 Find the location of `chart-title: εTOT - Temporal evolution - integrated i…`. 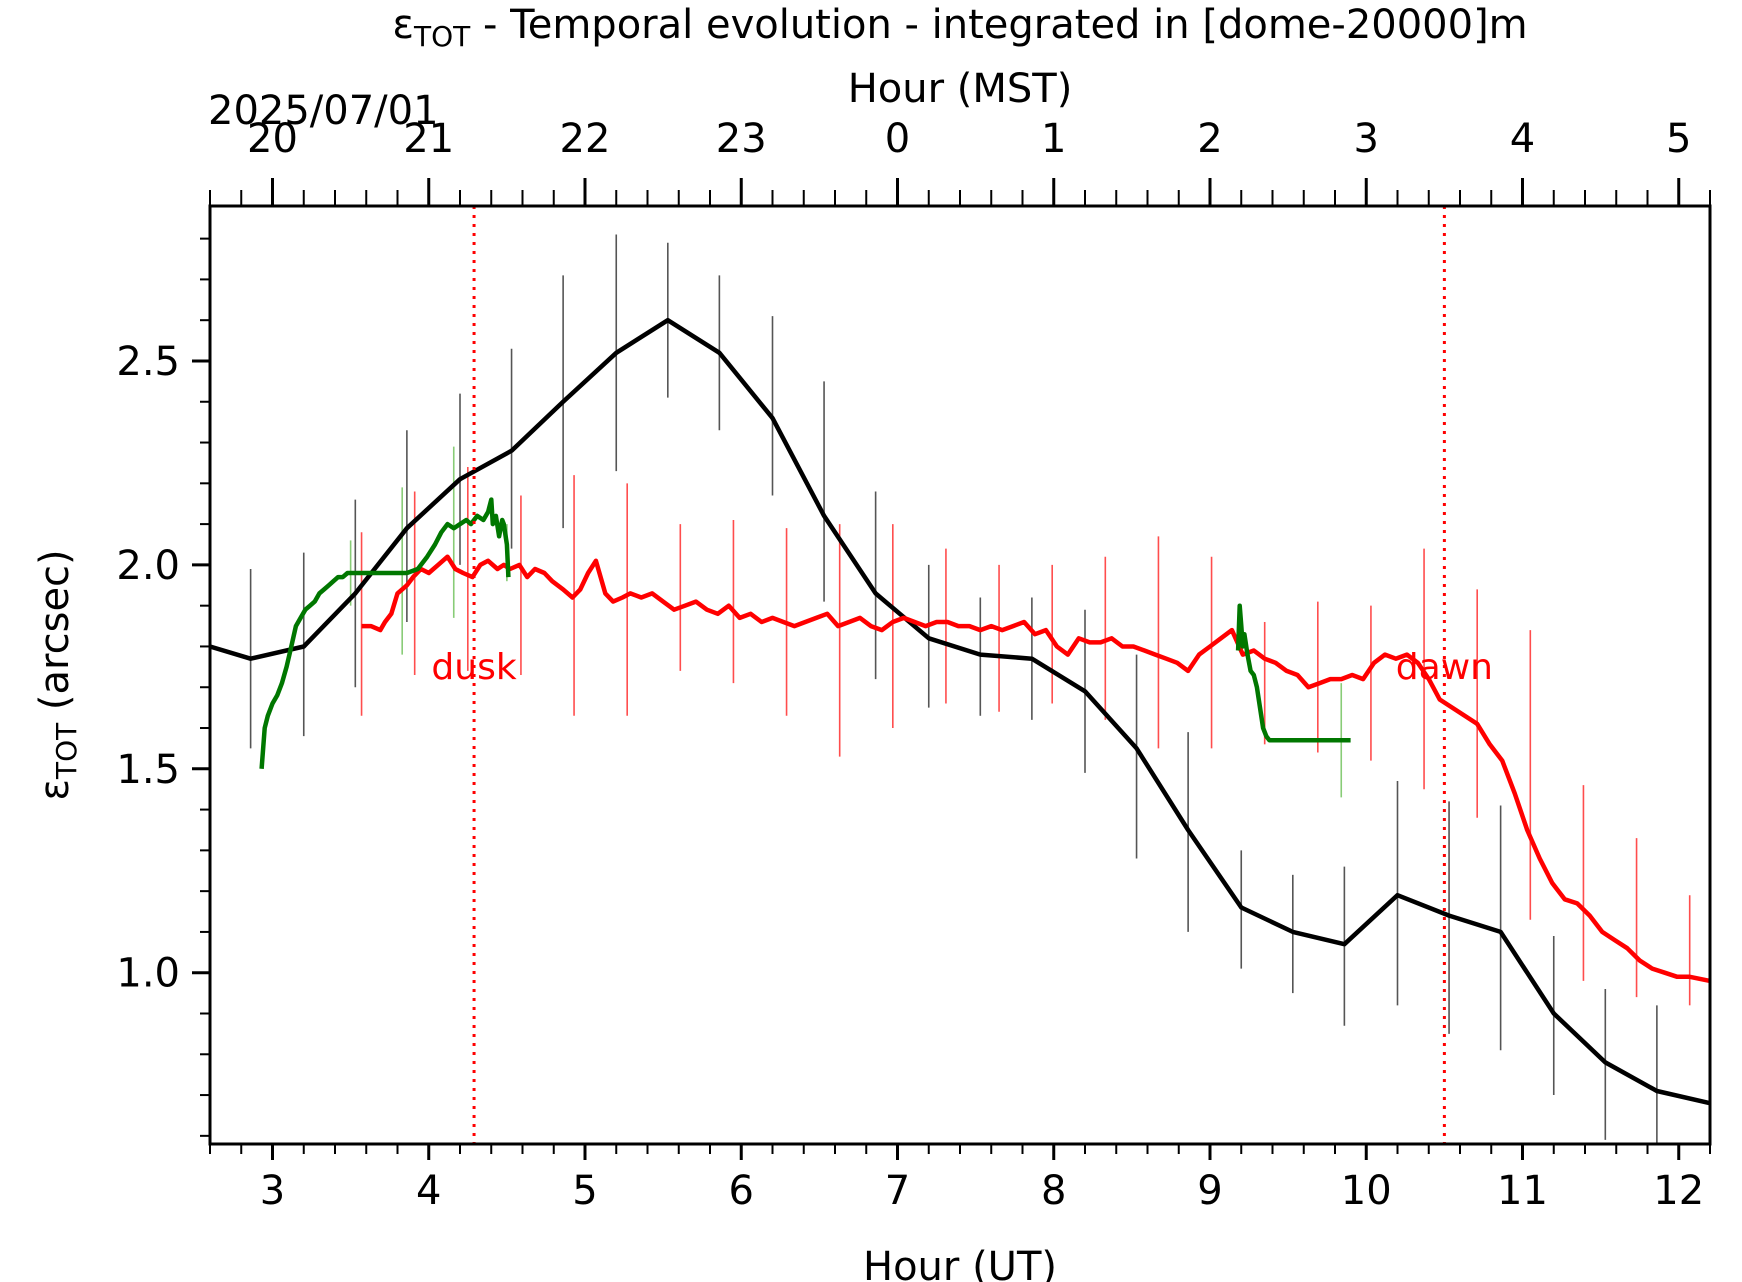

chart-title: εTOT - Temporal evolution - integrated i… is located at coordinates (959, 27).